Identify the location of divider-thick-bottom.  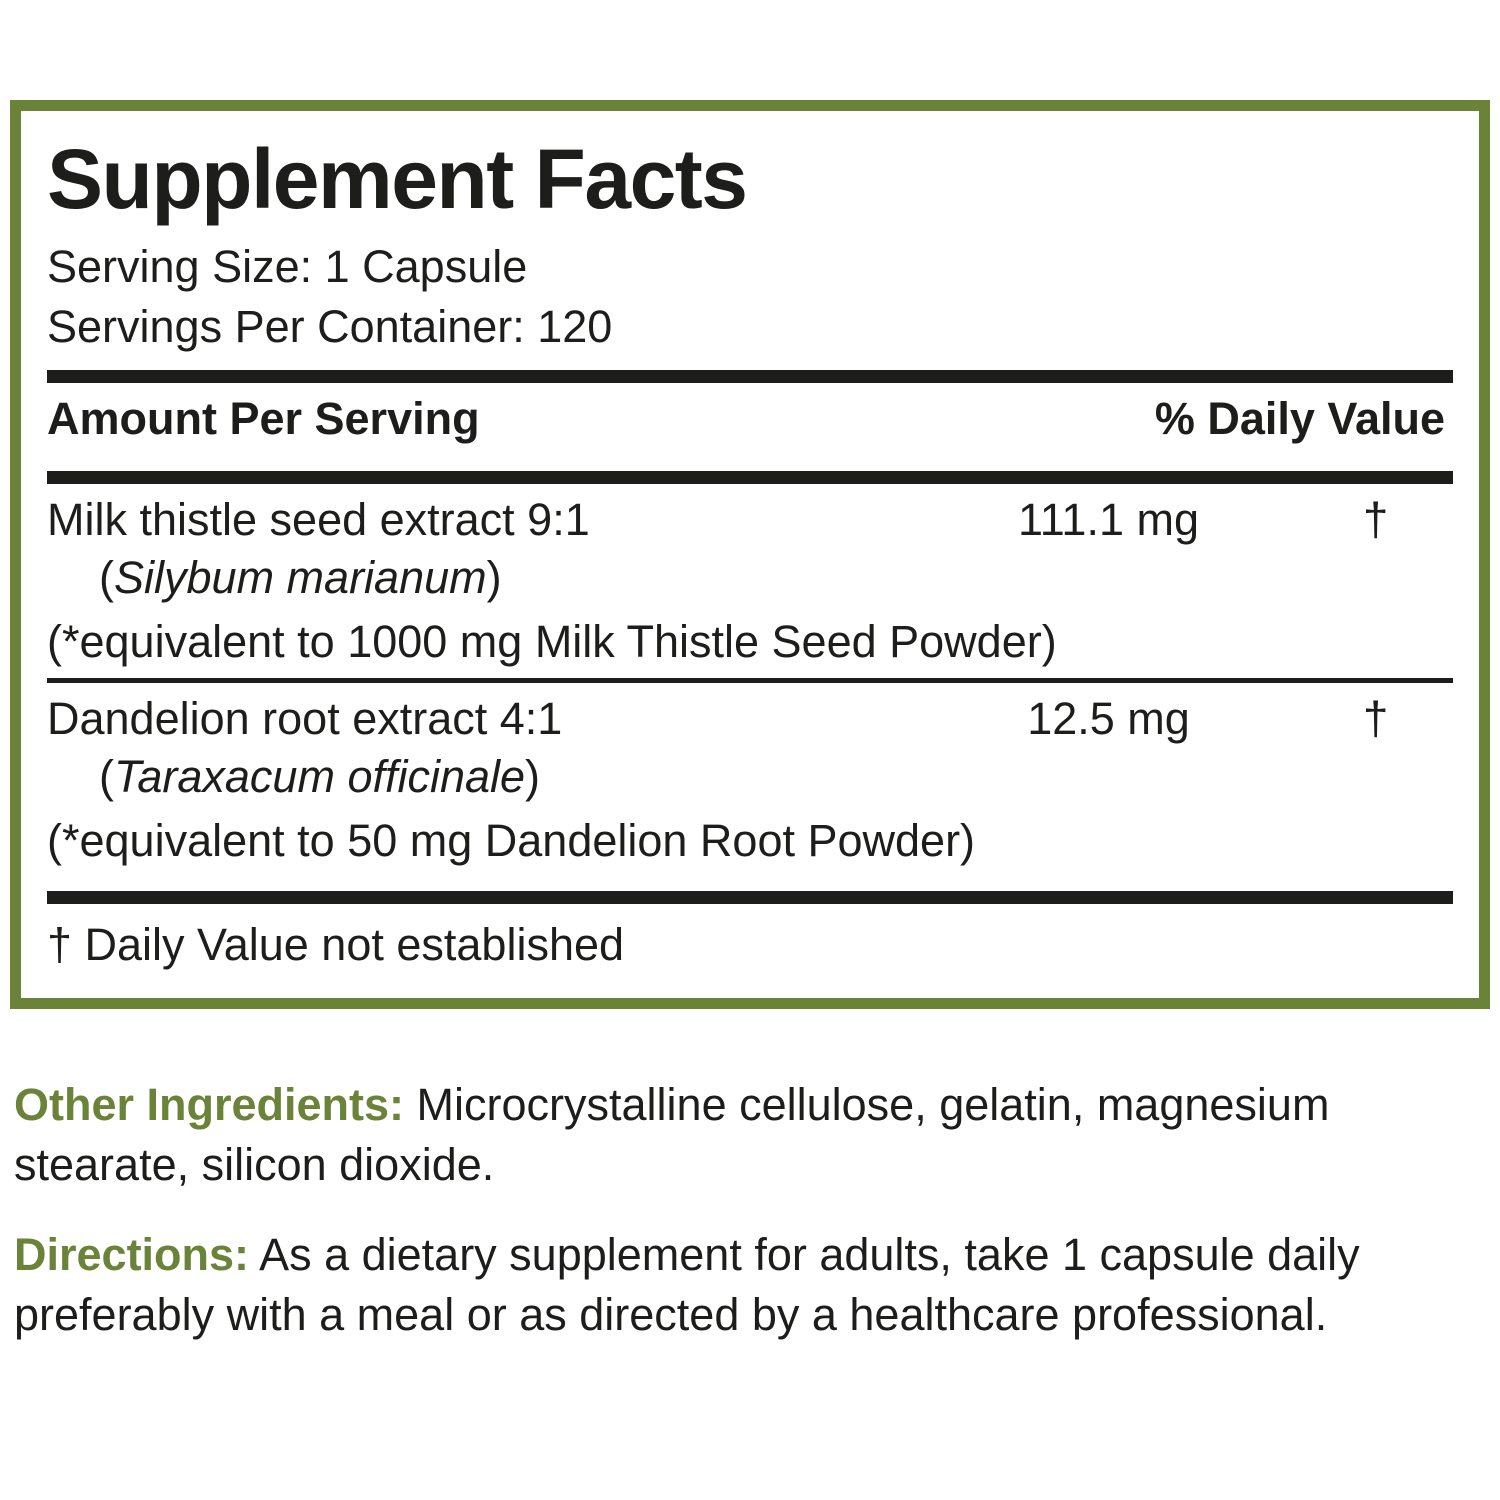
(750, 898).